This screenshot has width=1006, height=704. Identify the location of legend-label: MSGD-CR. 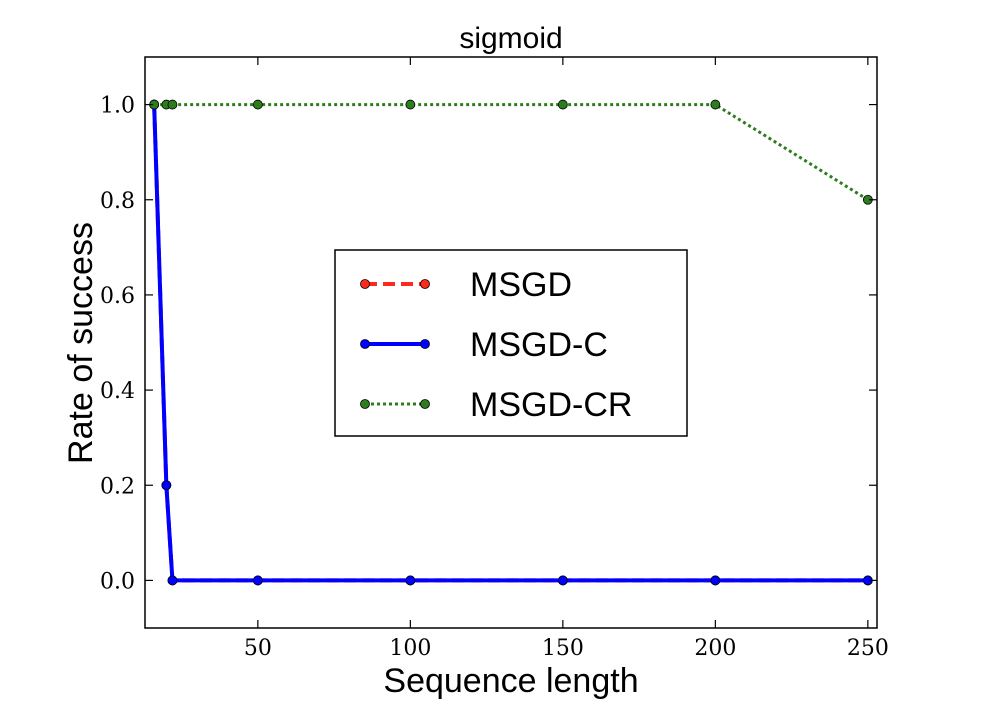
(551, 405).